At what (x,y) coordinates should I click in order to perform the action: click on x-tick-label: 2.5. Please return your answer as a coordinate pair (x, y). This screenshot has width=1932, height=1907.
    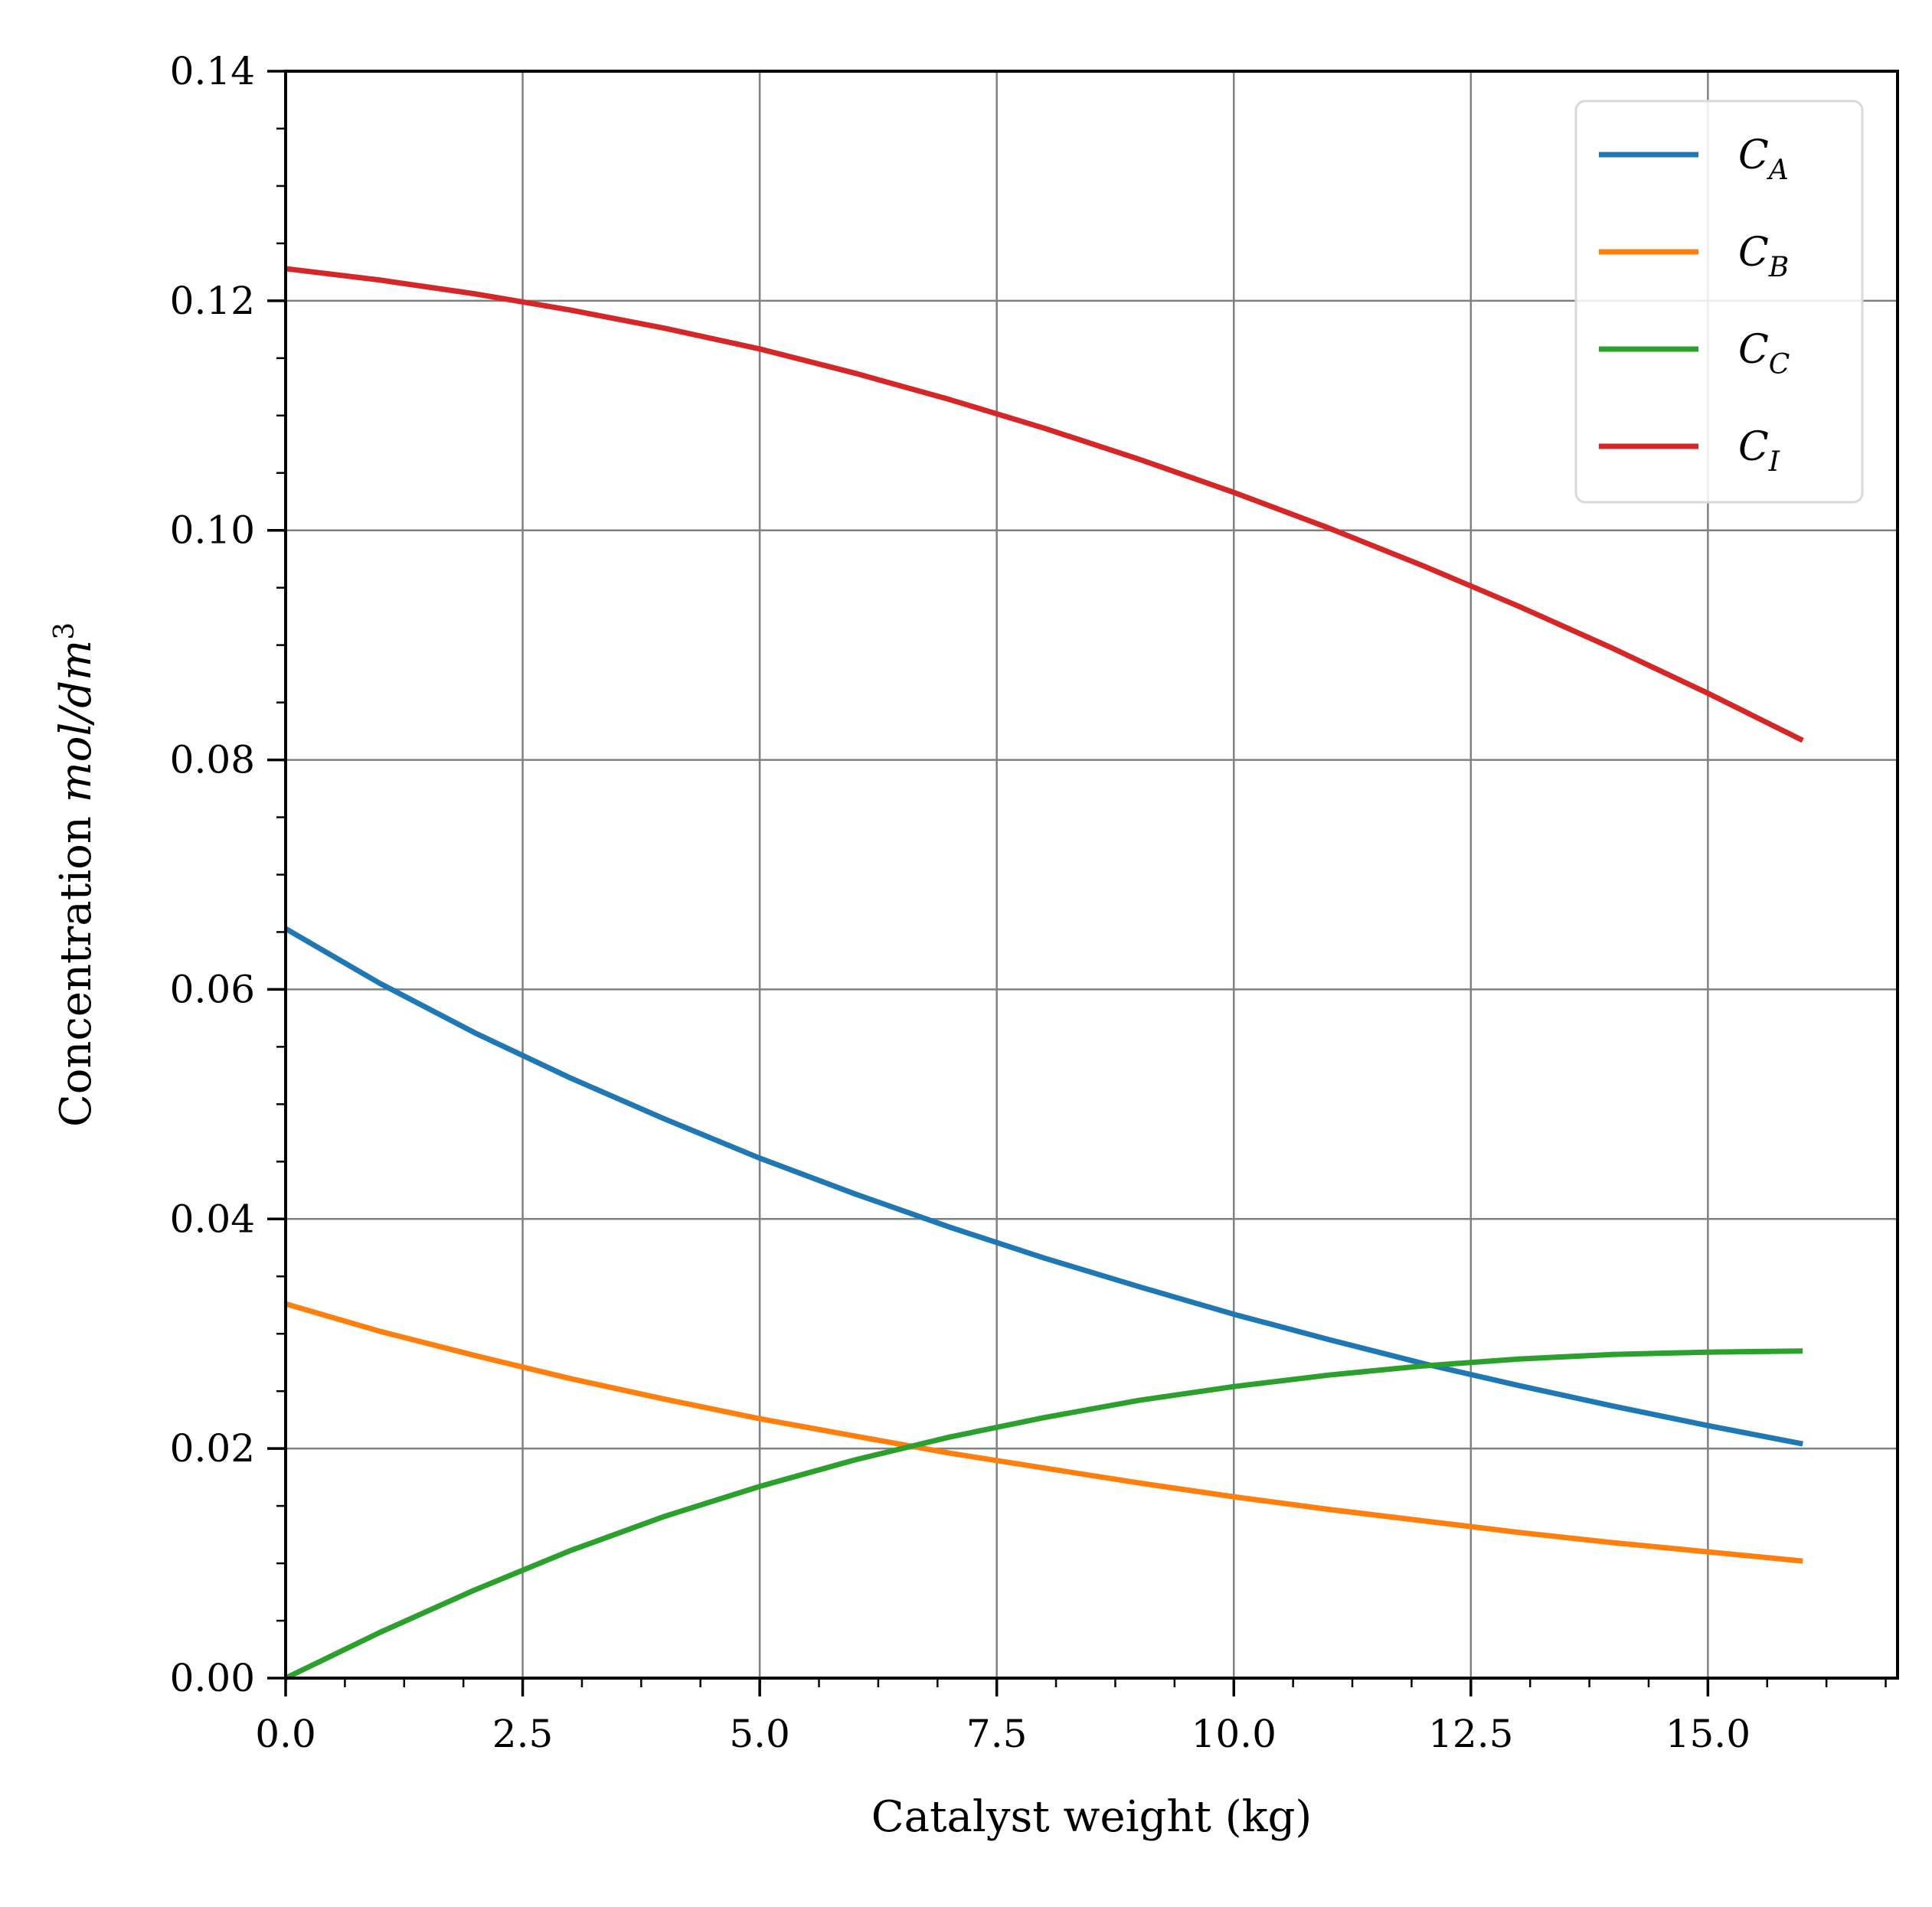
    Looking at the image, I should click on (523, 1734).